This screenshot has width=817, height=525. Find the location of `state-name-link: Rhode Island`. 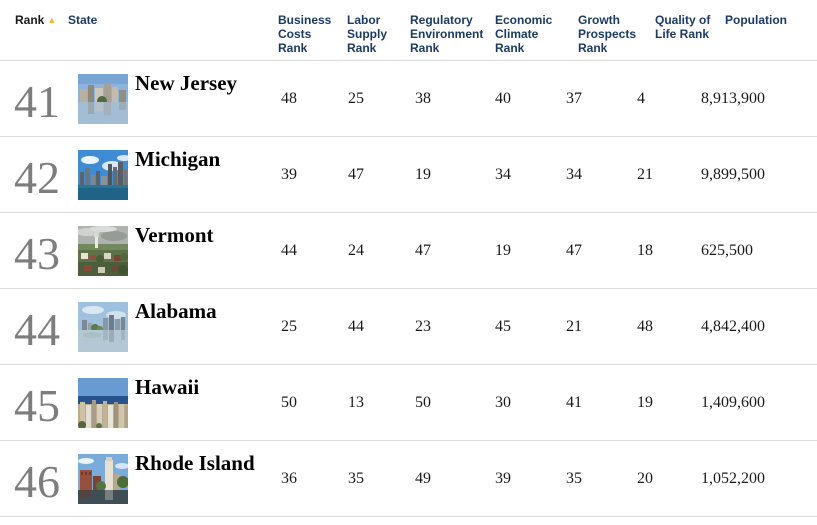

state-name-link: Rhode Island is located at coordinates (195, 462).